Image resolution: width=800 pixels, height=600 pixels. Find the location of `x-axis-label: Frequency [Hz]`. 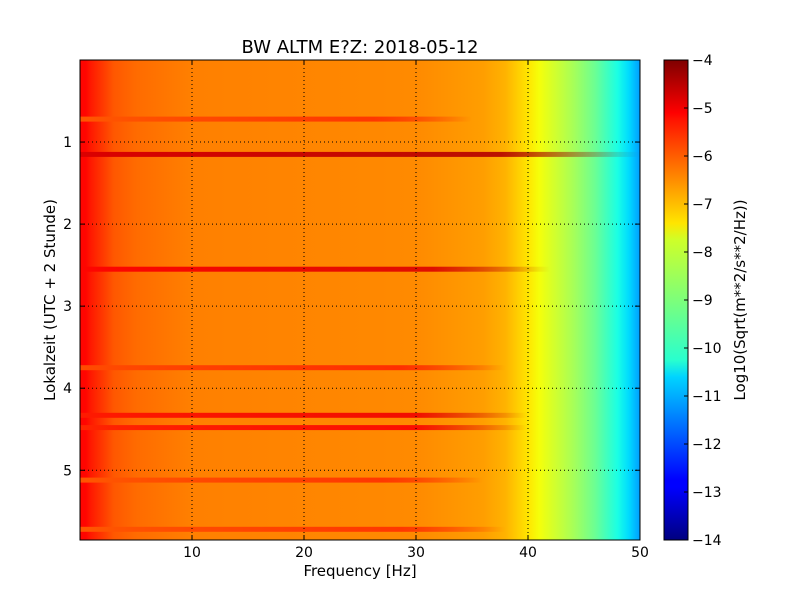

x-axis-label: Frequency [Hz] is located at coordinates (359, 571).